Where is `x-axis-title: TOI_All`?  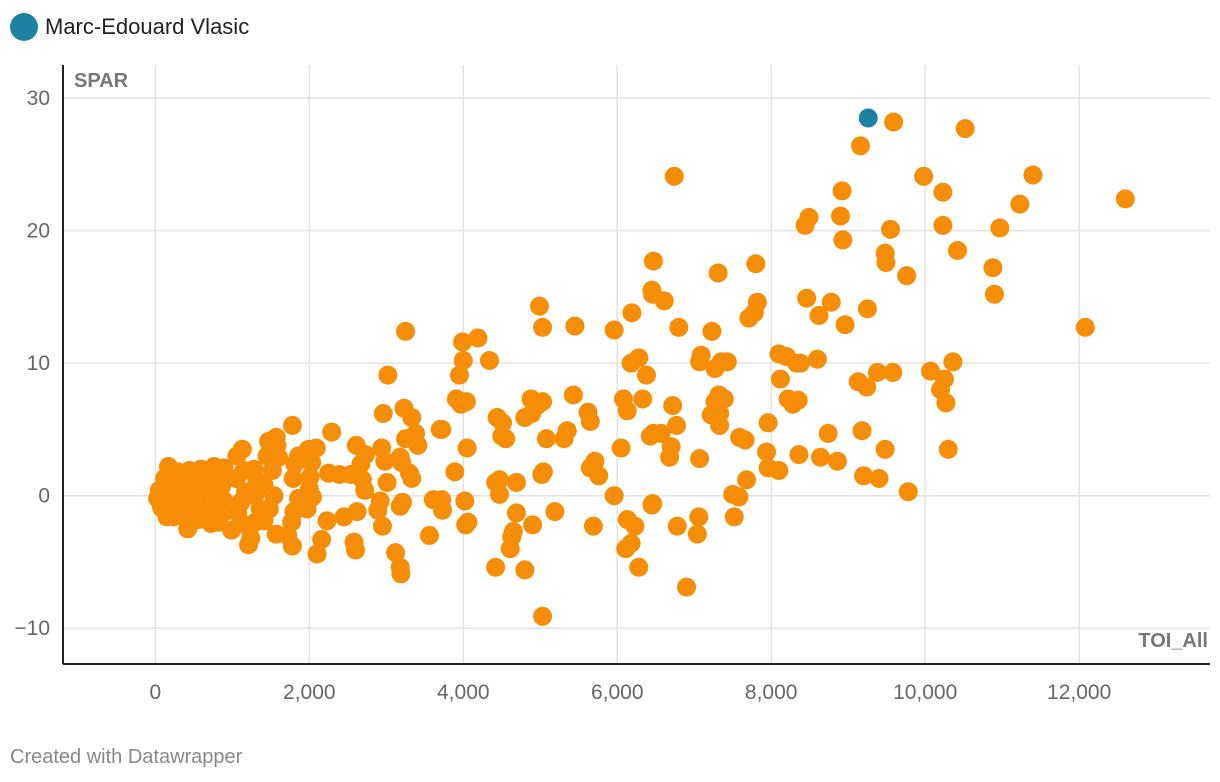
x-axis-title: TOI_All is located at coordinates (1173, 641).